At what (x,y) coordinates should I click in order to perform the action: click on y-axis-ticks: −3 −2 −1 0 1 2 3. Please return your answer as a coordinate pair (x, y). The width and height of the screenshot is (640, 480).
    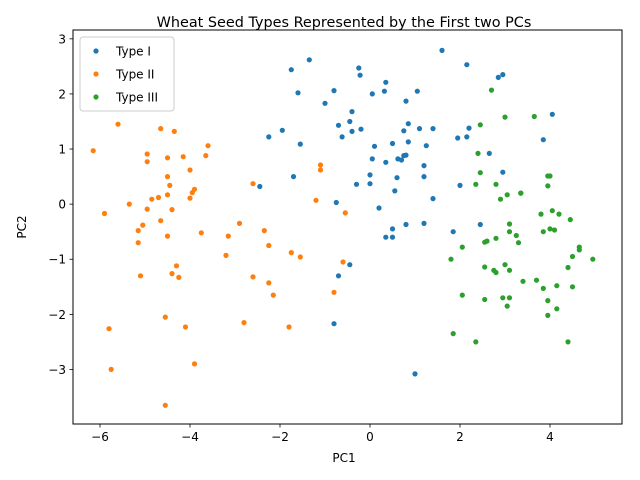
    Looking at the image, I should click on (60, 204).